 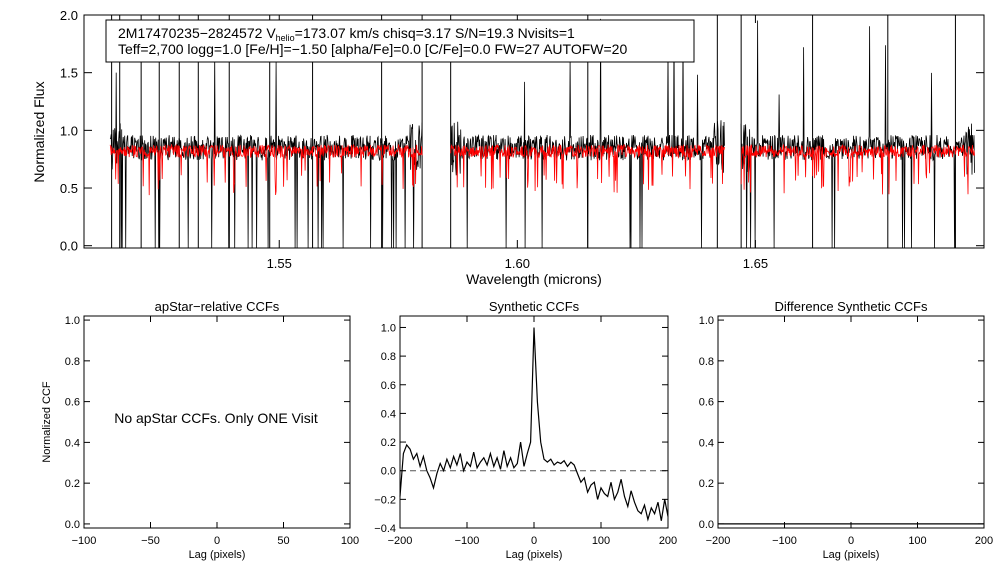 What do you see at coordinates (706, 403) in the screenshot?
I see `difference-ccf-y-tick-label: 0.6` at bounding box center [706, 403].